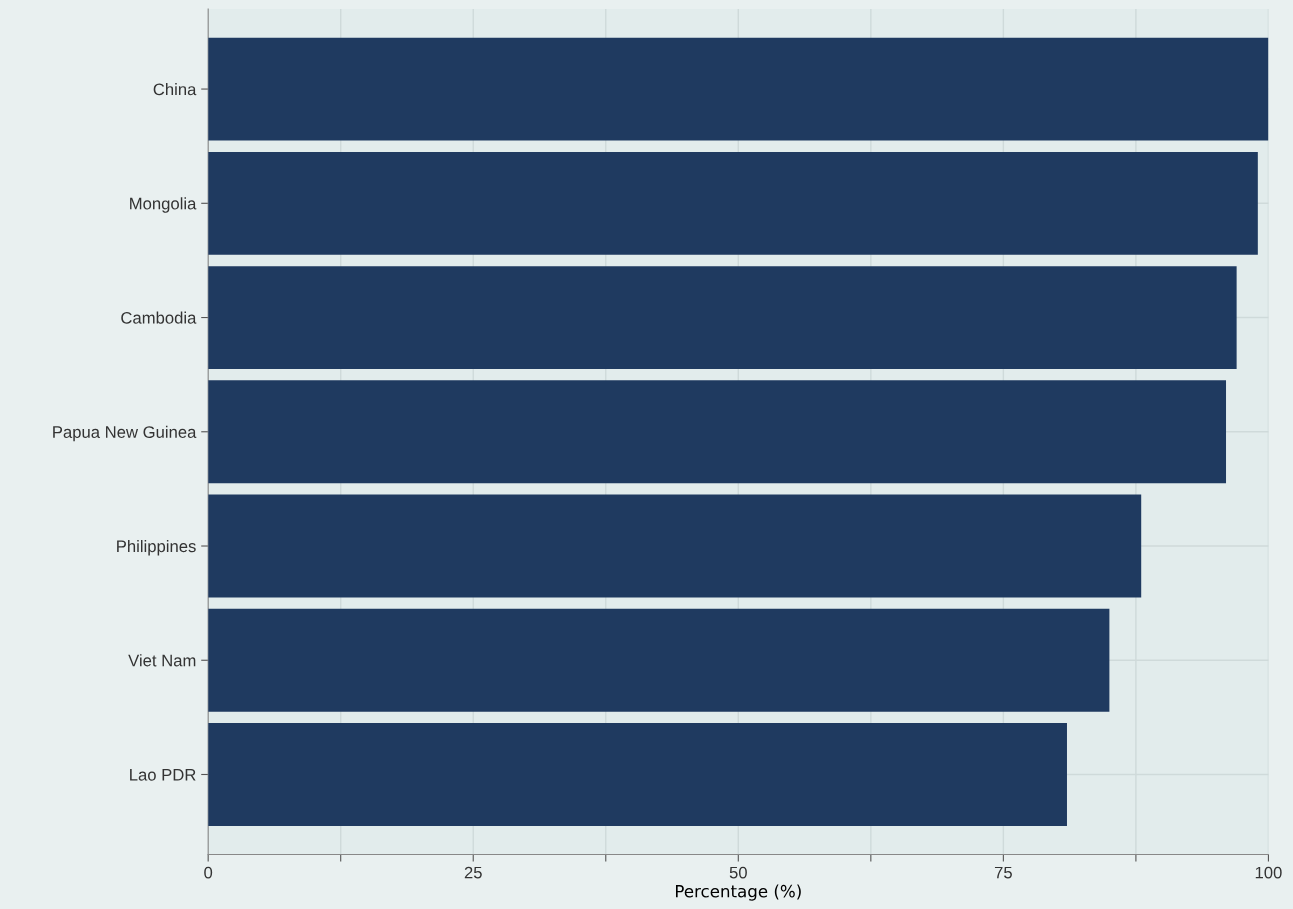 The image size is (1293, 909). Describe the element at coordinates (738, 872) in the screenshot. I see `x-tick-label: 50` at that location.